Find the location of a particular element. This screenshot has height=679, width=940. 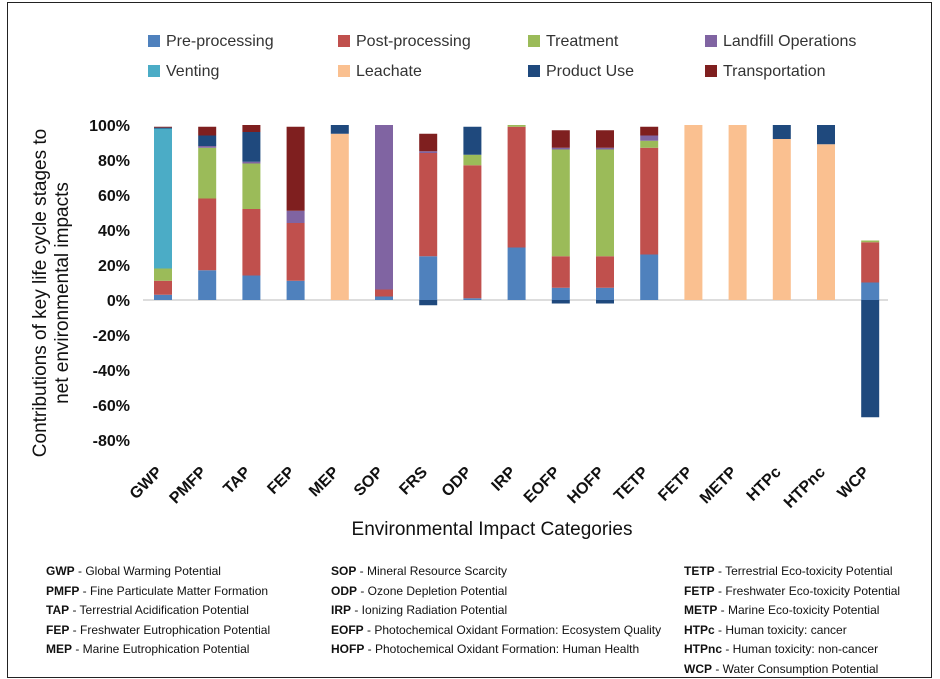

abbreviation-code: METP is located at coordinates (701, 610).